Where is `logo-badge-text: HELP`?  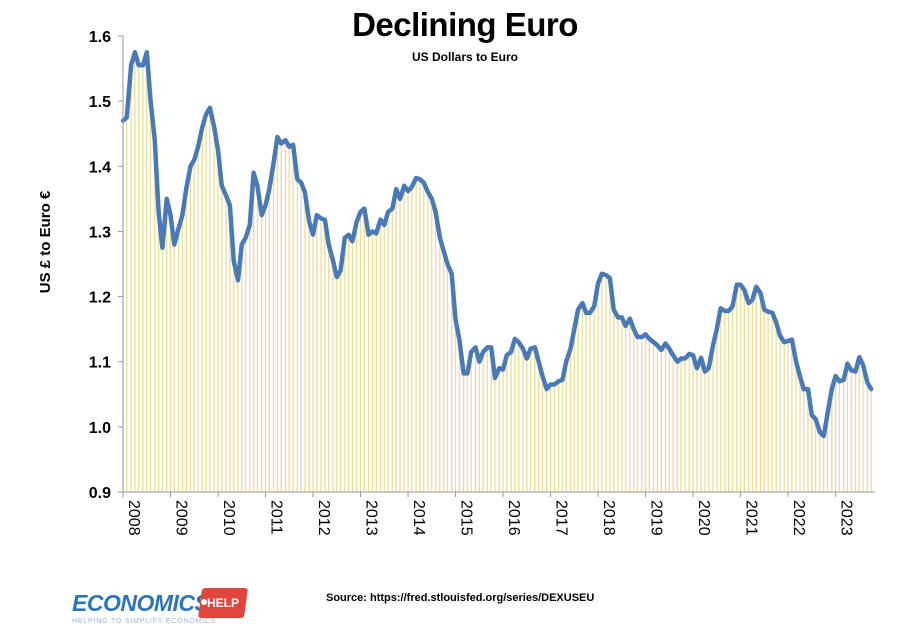
logo-badge-text: HELP is located at coordinates (223, 603).